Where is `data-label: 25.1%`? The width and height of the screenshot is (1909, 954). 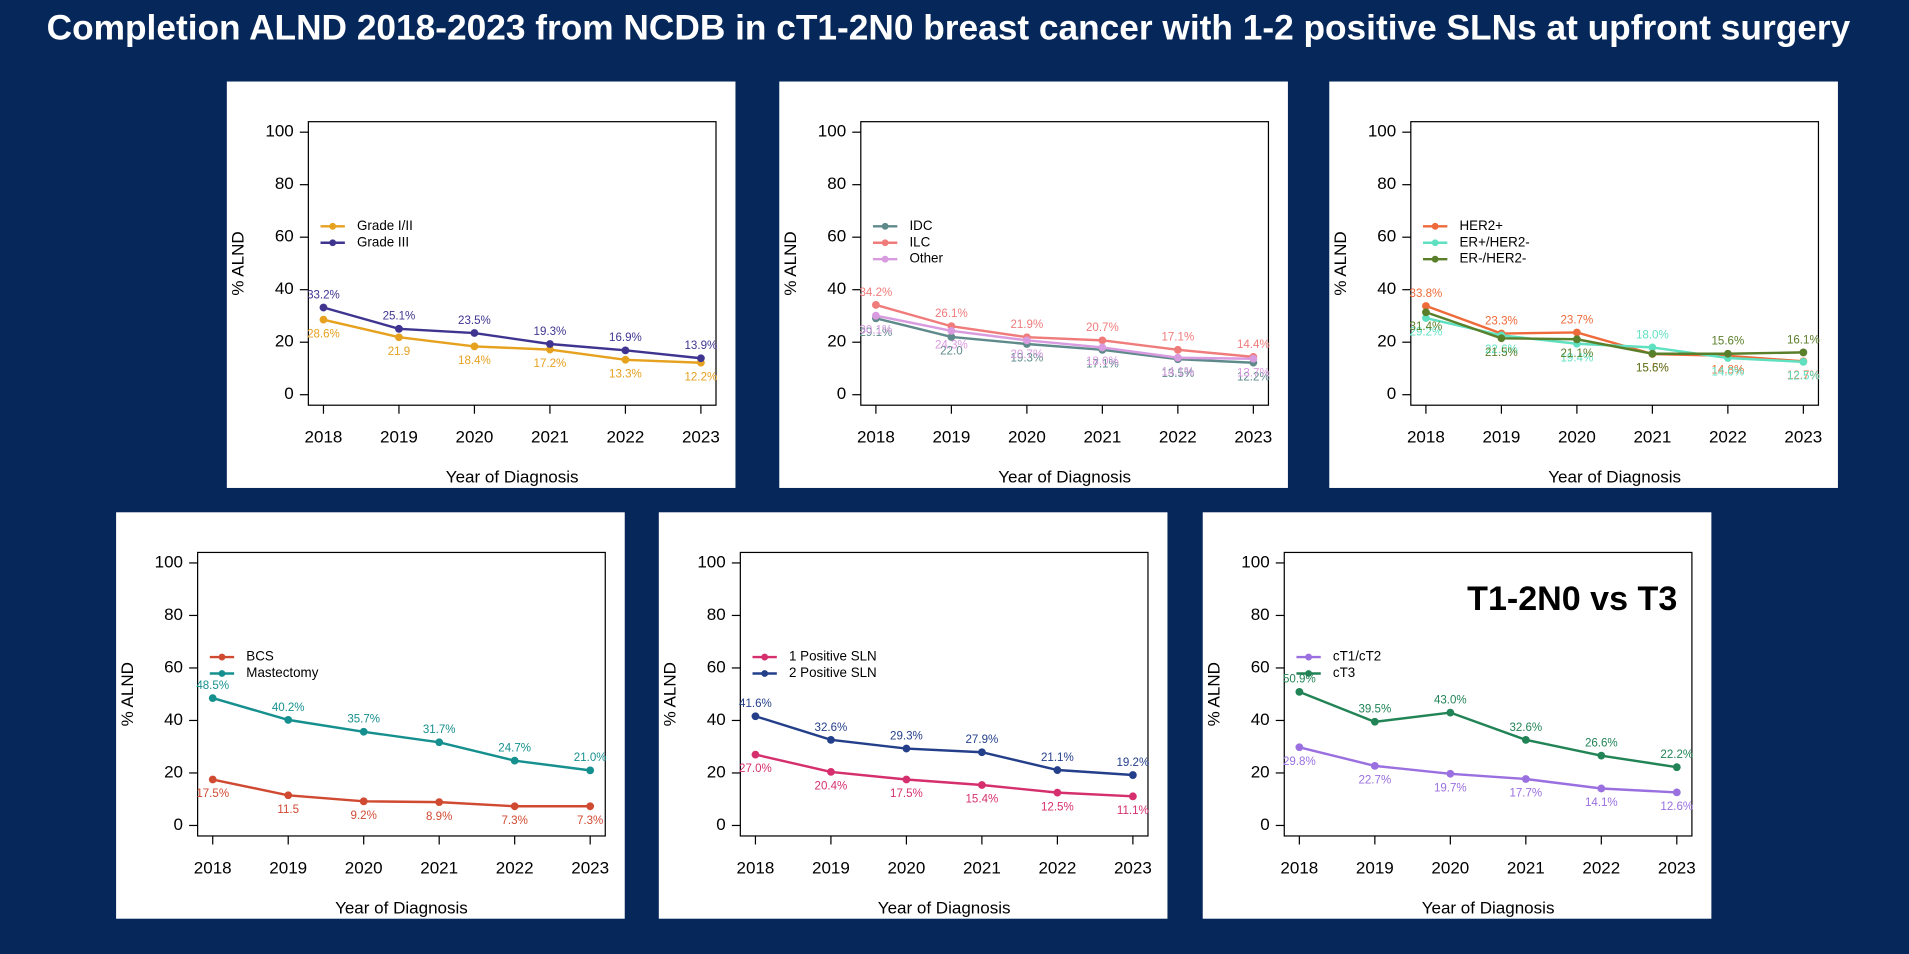 data-label: 25.1% is located at coordinates (399, 317).